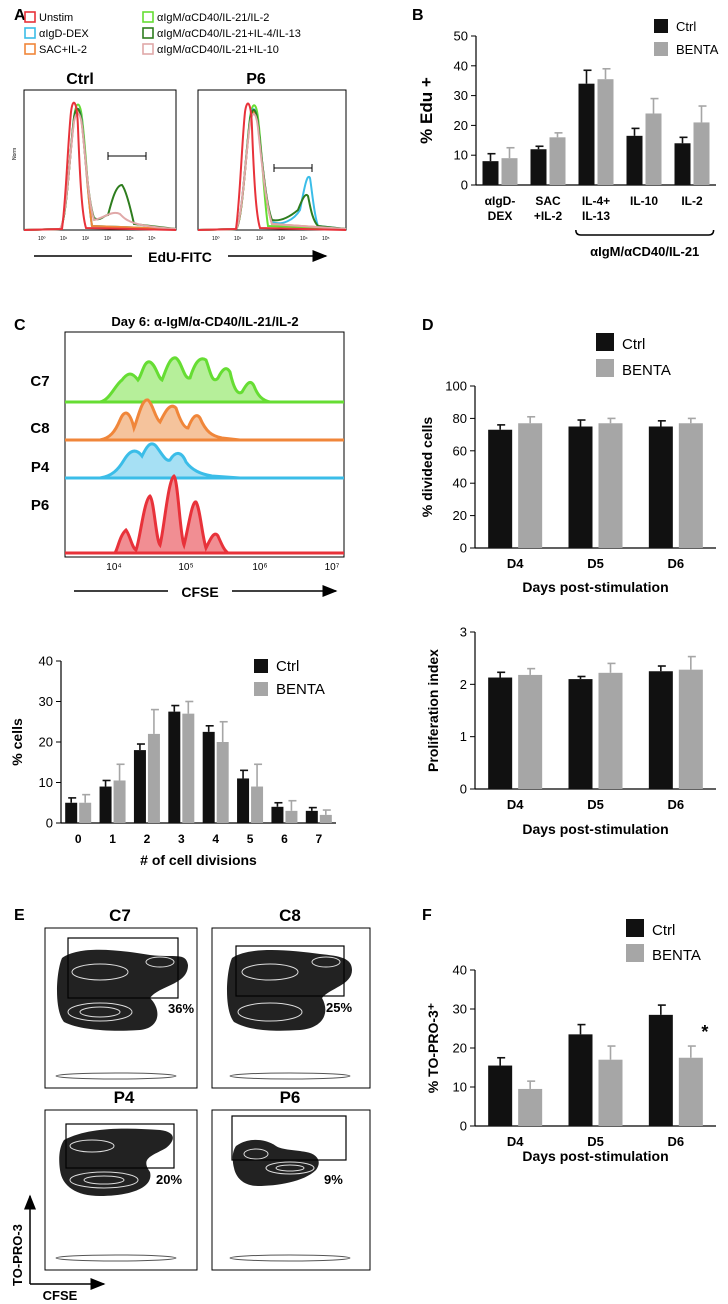  Describe the element at coordinates (595, 804) in the screenshot. I see `chart-d2-xtick-label-1: D5` at that location.